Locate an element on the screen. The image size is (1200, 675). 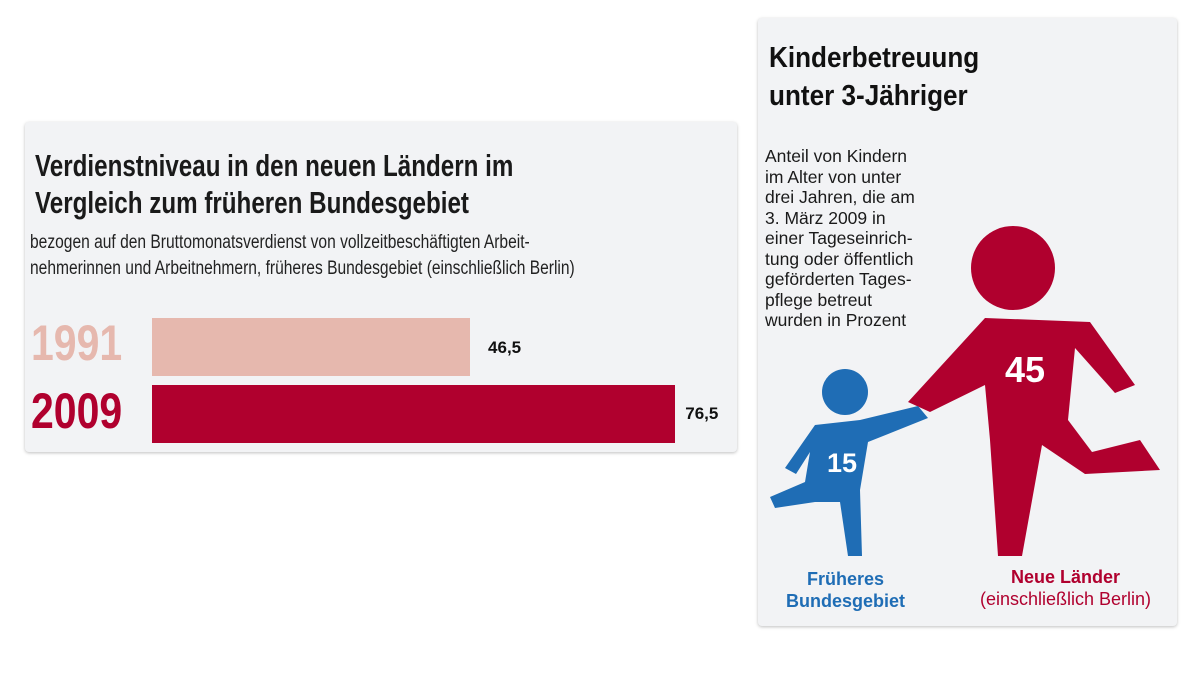
east-child-figure: 45 is located at coordinates (1034, 391).